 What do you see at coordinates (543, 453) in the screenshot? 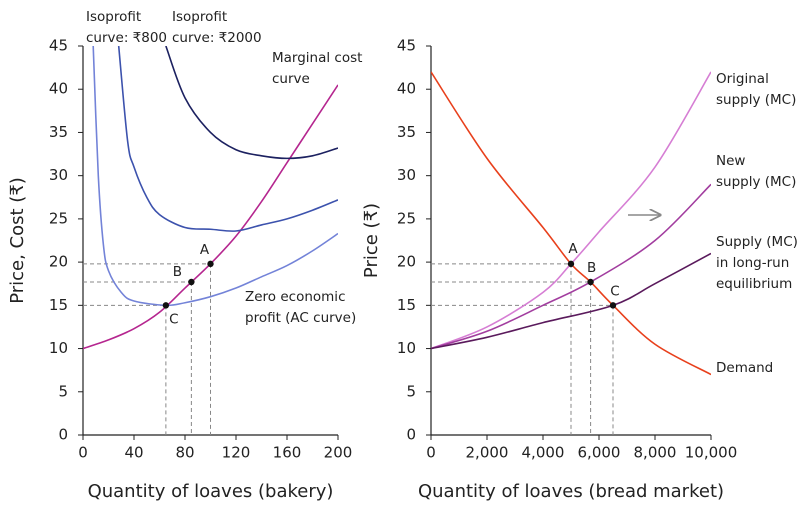
I see `x-tick-label: 4,000` at bounding box center [543, 453].